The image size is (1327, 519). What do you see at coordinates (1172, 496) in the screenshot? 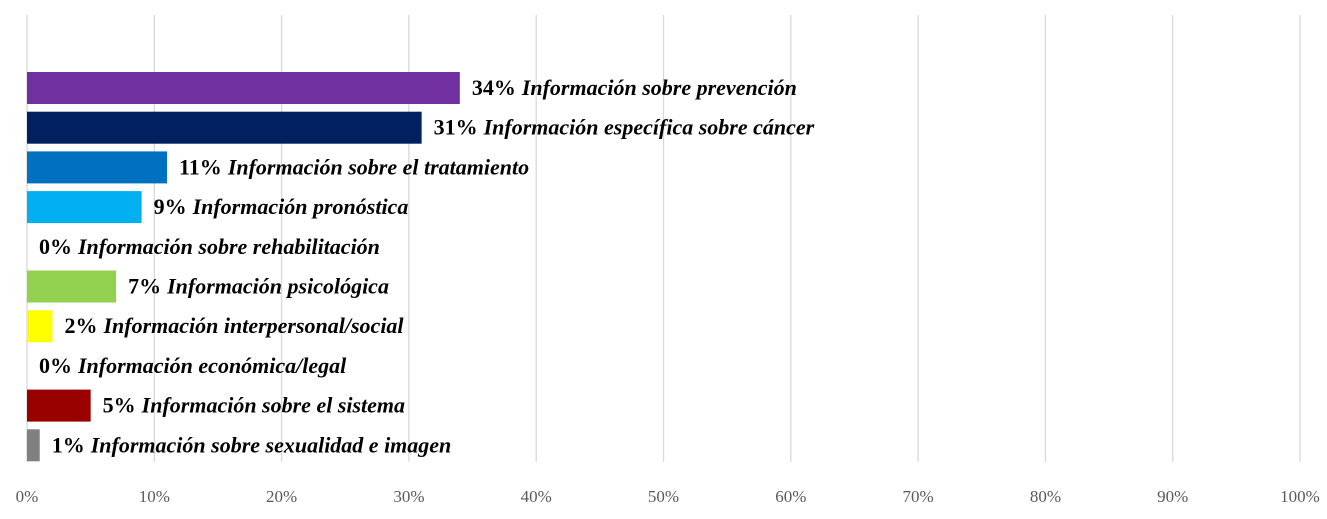
I see `x-tick-label: 90%` at bounding box center [1172, 496].